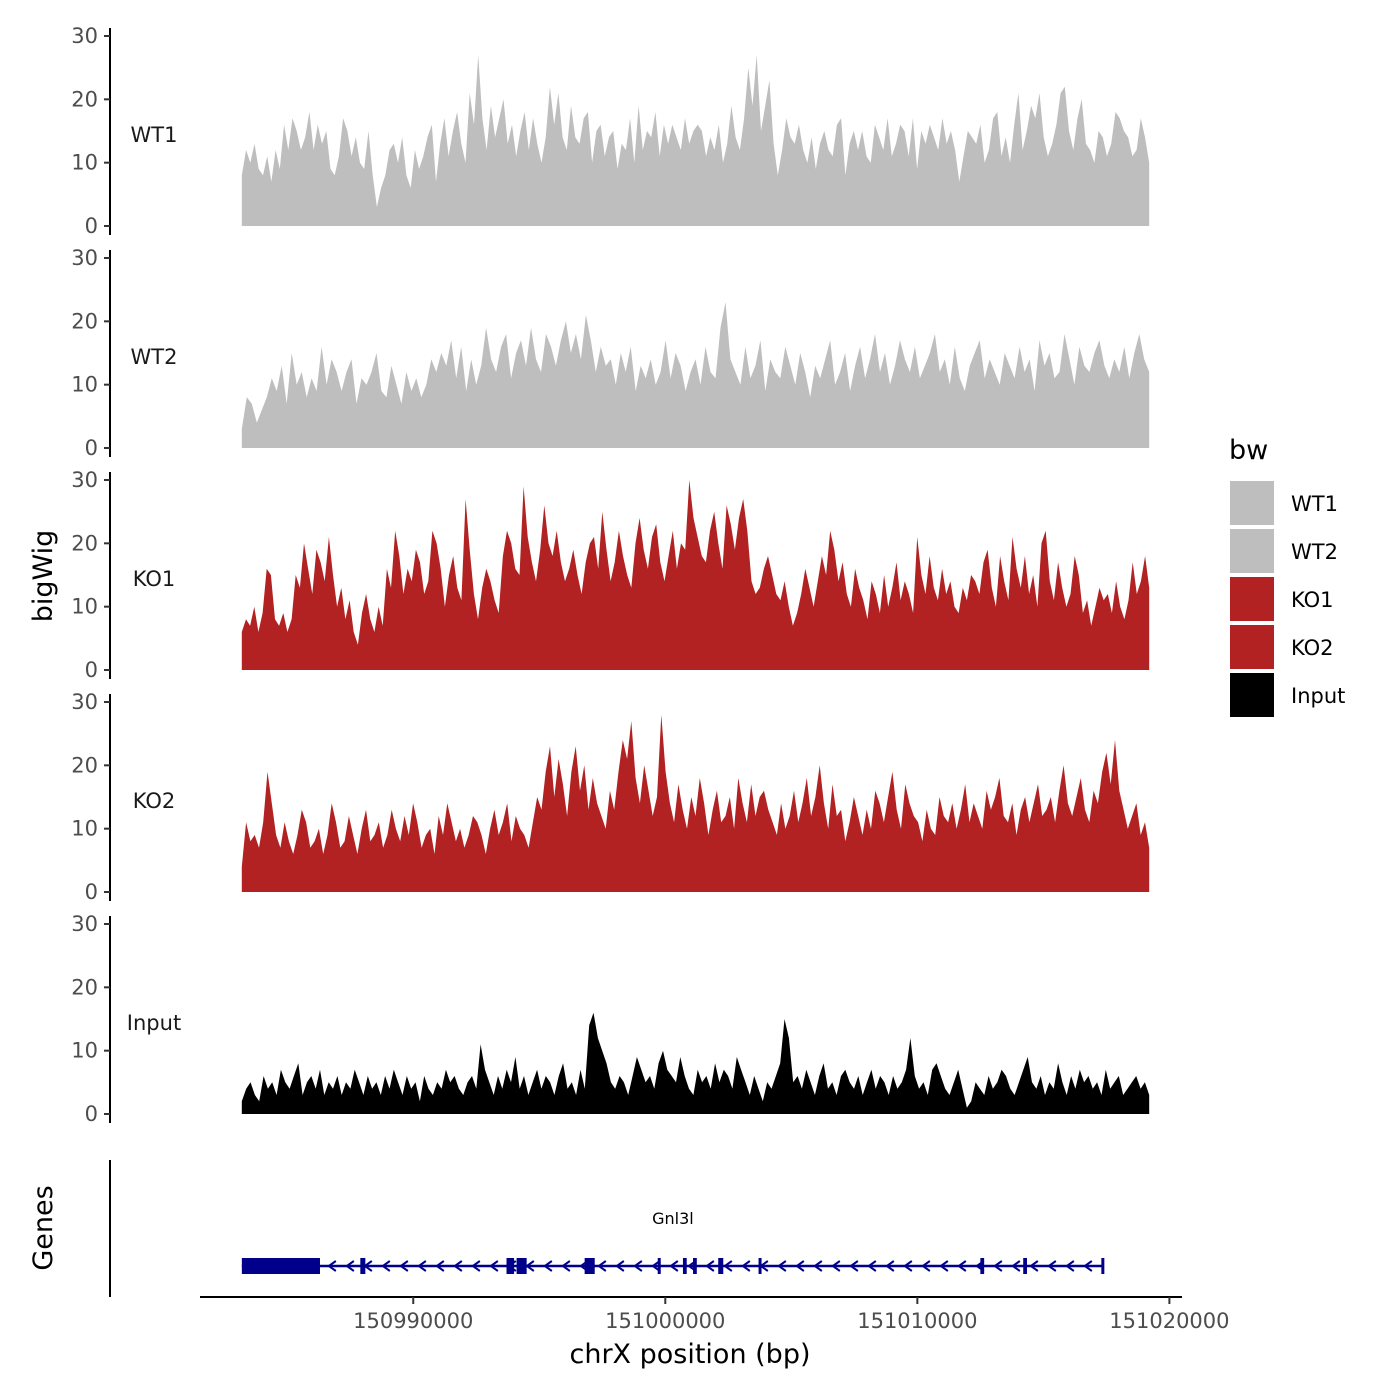 This screenshot has height=1400, width=1400. What do you see at coordinates (665, 1321) in the screenshot?
I see `x-tick-label-151000000: 151000000` at bounding box center [665, 1321].